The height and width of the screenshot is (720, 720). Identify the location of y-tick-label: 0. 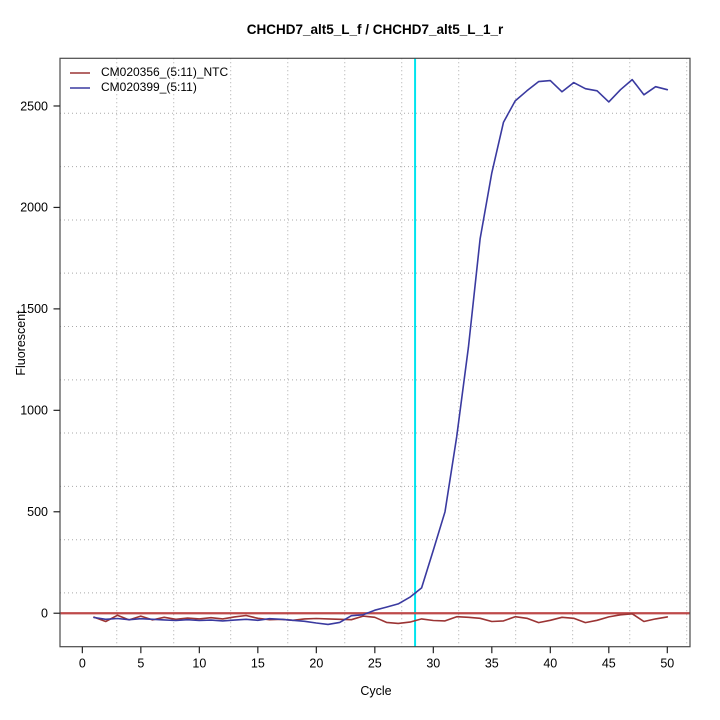
(44, 614).